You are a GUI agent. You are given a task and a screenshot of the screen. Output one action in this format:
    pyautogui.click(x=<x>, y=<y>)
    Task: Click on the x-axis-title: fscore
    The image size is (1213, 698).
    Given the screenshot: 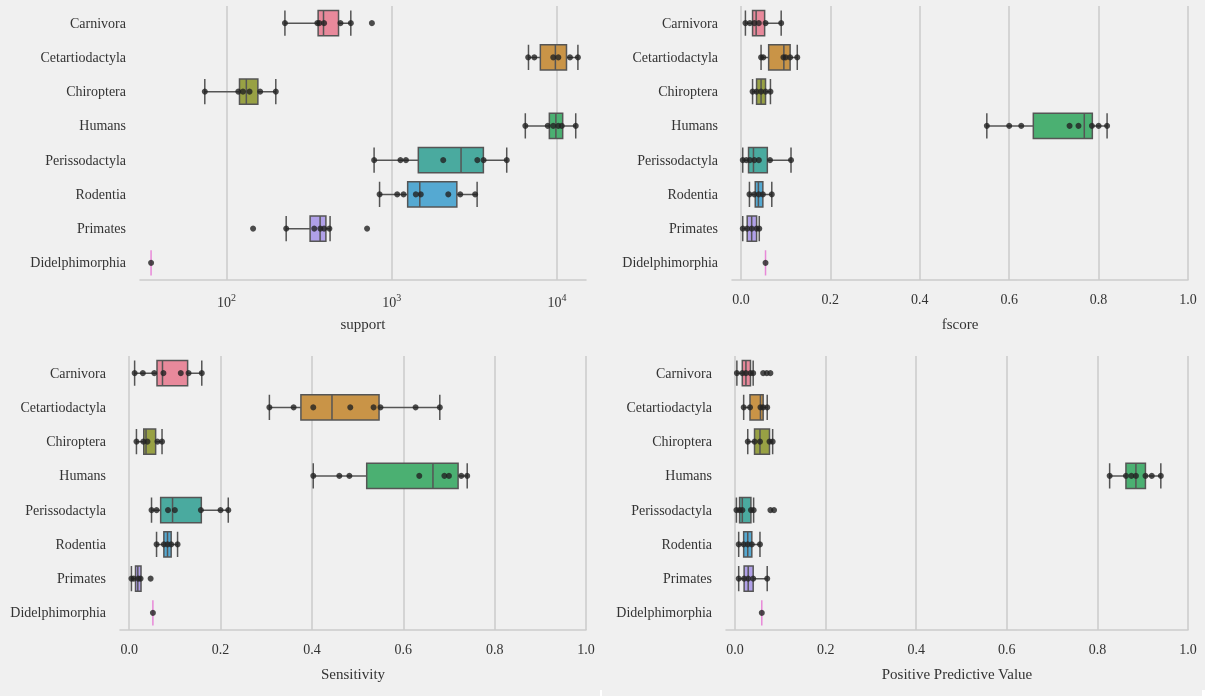 What is the action you would take?
    pyautogui.click(x=960, y=323)
    